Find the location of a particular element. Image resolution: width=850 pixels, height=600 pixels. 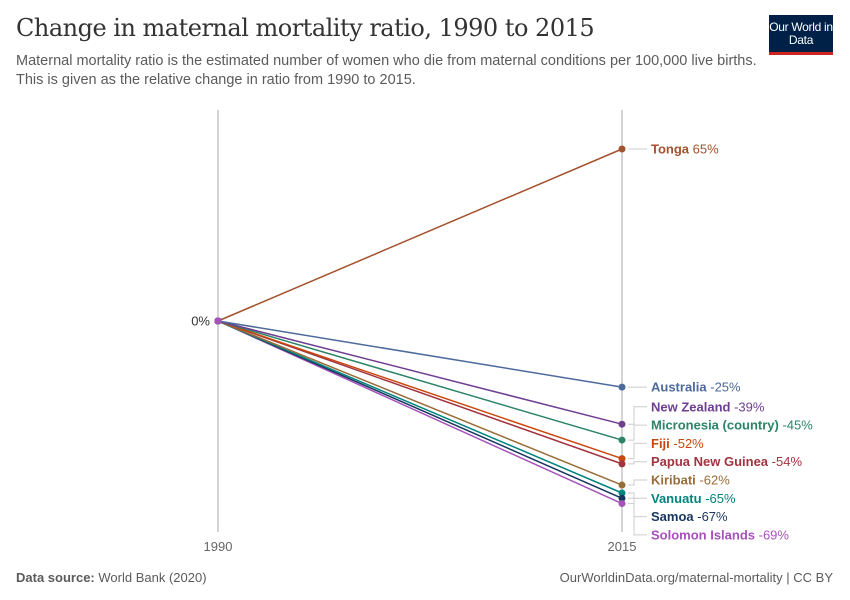

series-name: Samoa is located at coordinates (672, 516).